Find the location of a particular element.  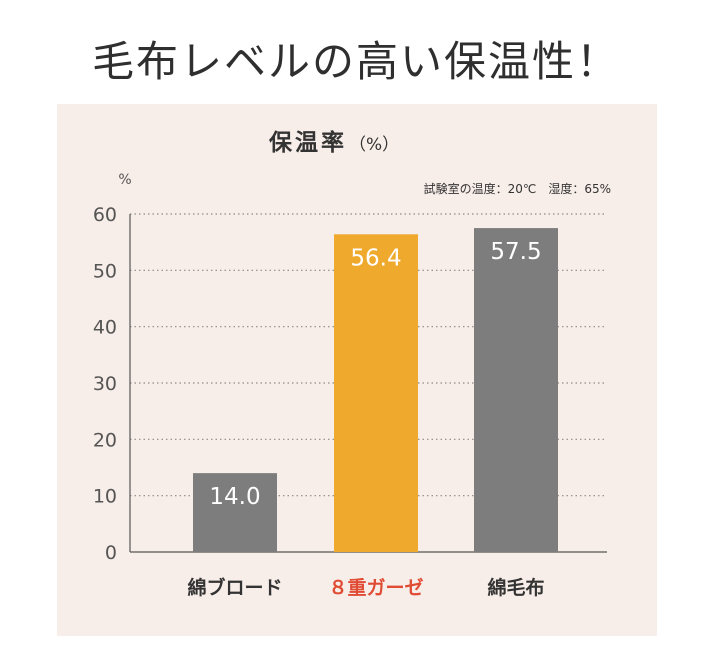

chart-title: 保温率 is located at coordinates (307, 142).